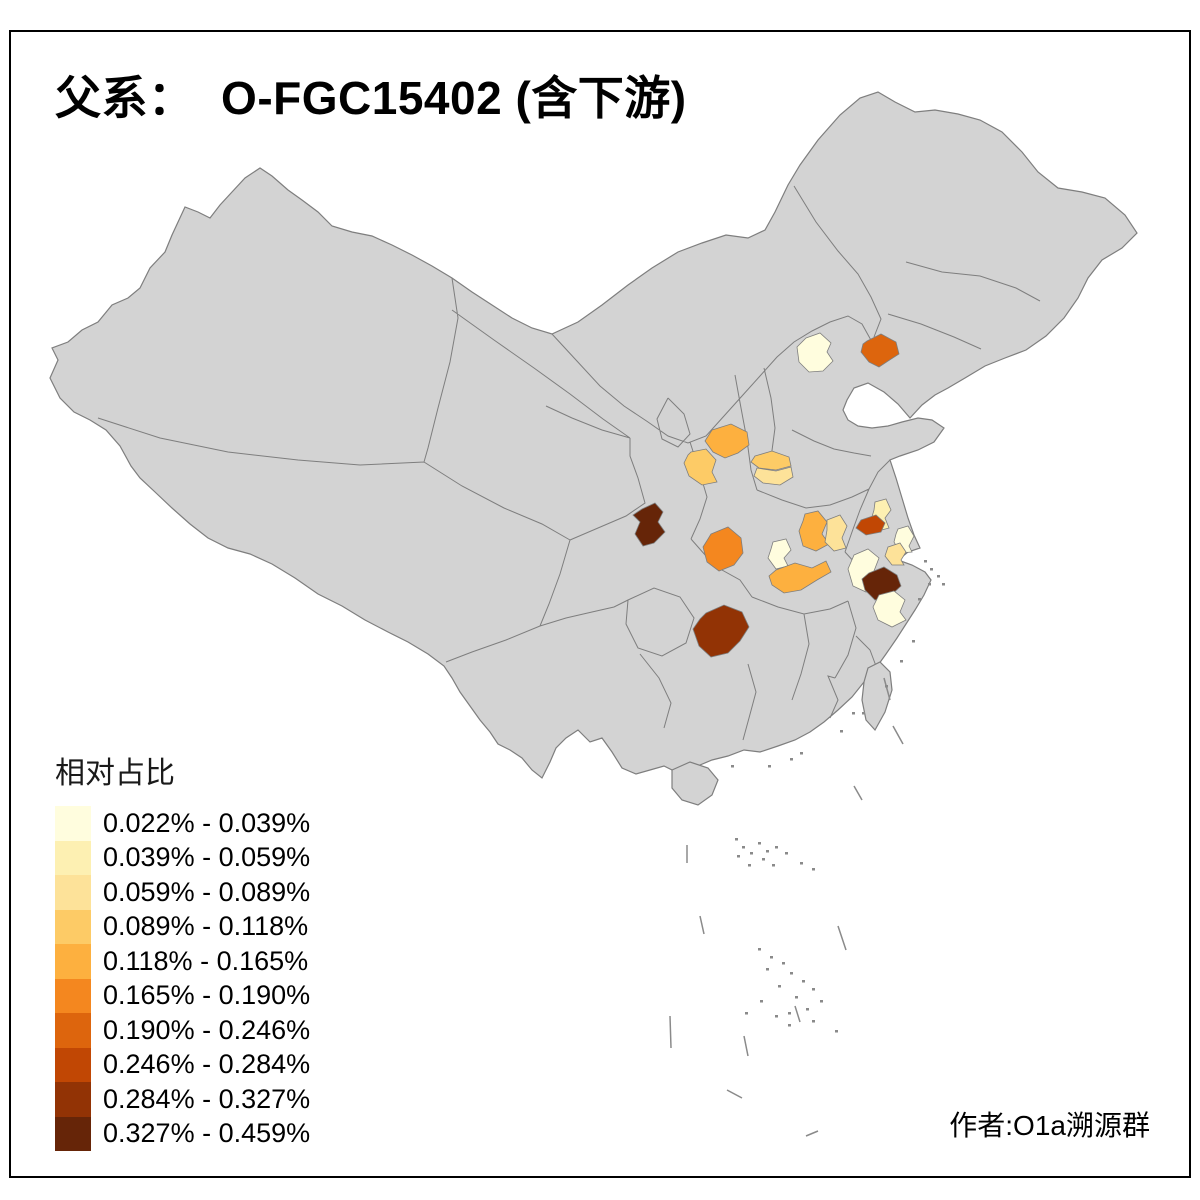  I want to click on legend-row: 0.165% - 0.190%, so click(183, 995).